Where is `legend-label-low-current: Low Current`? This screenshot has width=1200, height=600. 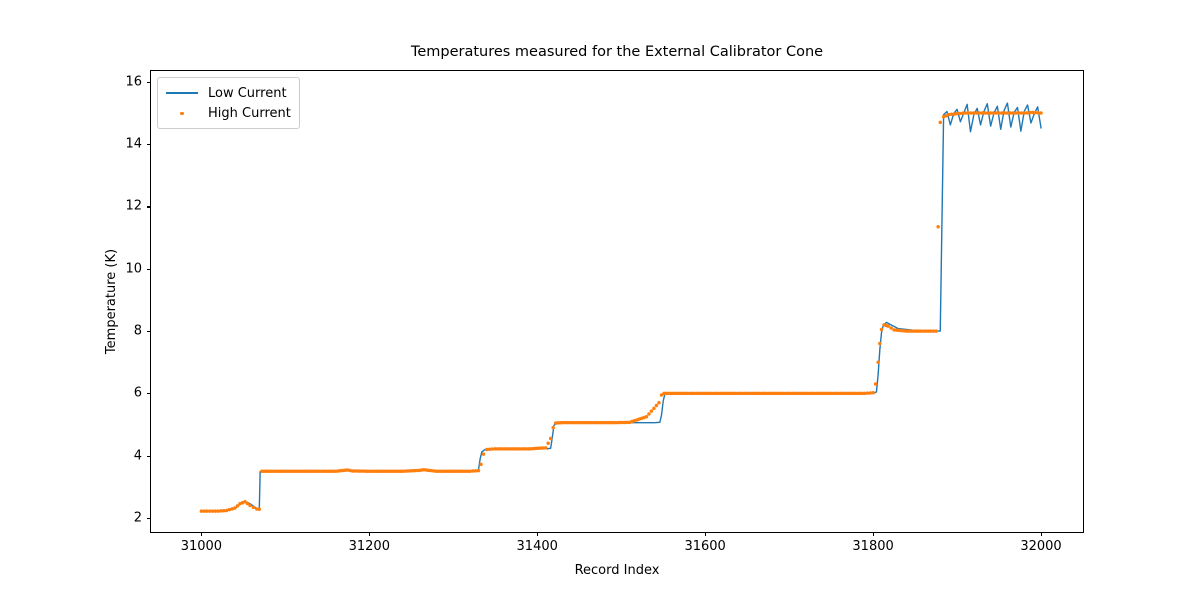
legend-label-low-current: Low Current is located at coordinates (247, 93).